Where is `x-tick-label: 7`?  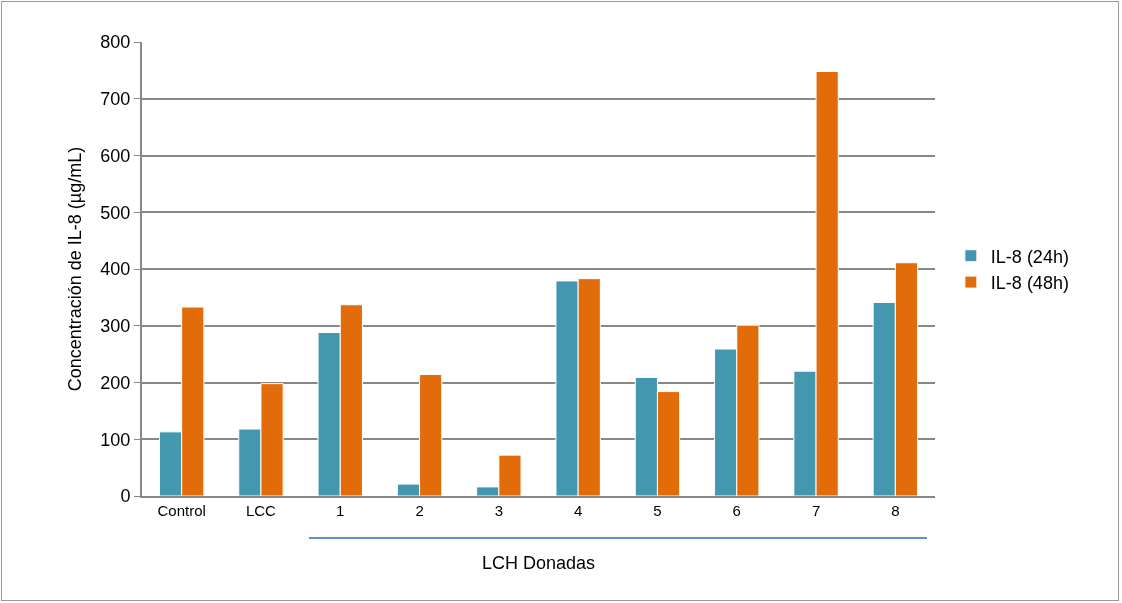
x-tick-label: 7 is located at coordinates (816, 510).